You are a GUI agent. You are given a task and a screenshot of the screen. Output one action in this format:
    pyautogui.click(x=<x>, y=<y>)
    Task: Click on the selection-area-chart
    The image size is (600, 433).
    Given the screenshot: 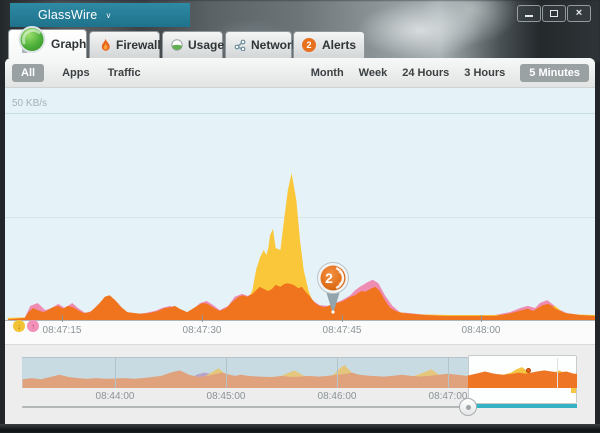 What is the action you would take?
    pyautogui.click(x=522, y=377)
    